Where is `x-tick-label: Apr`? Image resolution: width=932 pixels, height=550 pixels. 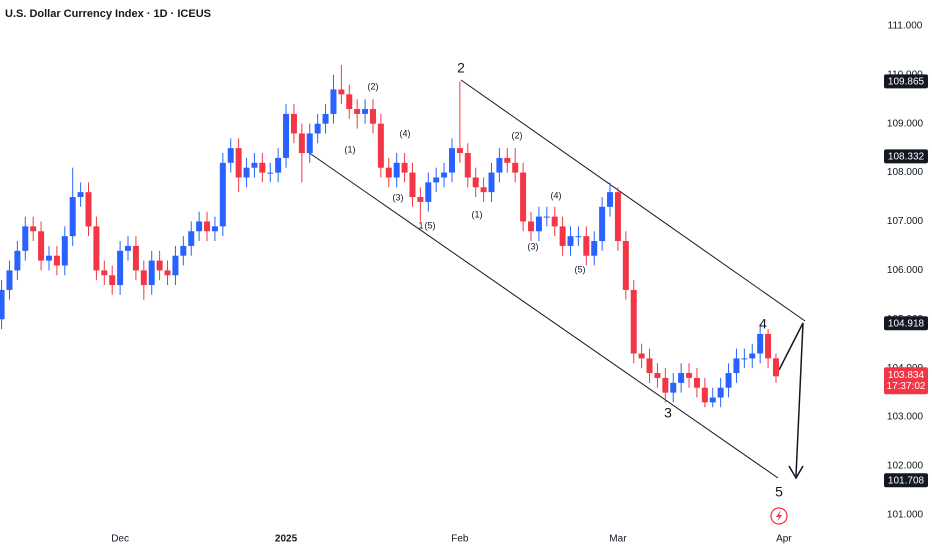
x-tick-label: Apr is located at coordinates (784, 539).